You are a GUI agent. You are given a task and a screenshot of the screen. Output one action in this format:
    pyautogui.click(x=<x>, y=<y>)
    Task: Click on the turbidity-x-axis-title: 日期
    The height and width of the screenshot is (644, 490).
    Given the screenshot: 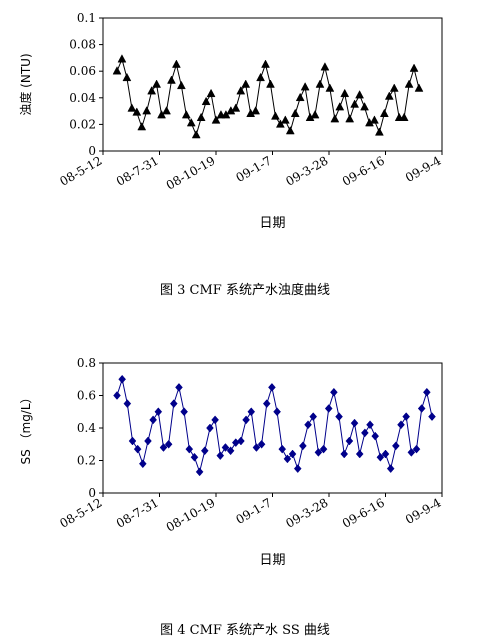 What is the action you would take?
    pyautogui.click(x=272, y=223)
    